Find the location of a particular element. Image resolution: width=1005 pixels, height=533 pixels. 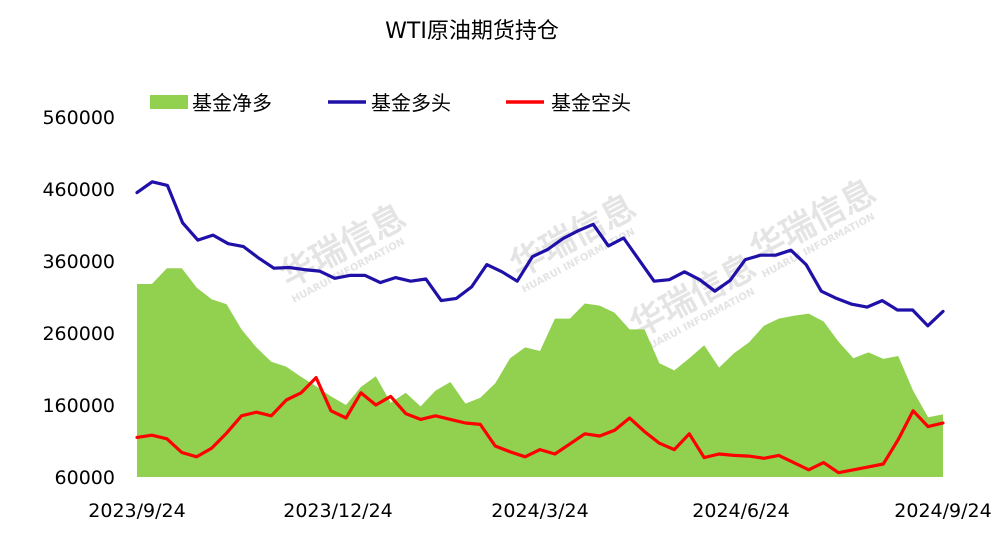

x-tick-label: 2023/12/24 is located at coordinates (338, 511).